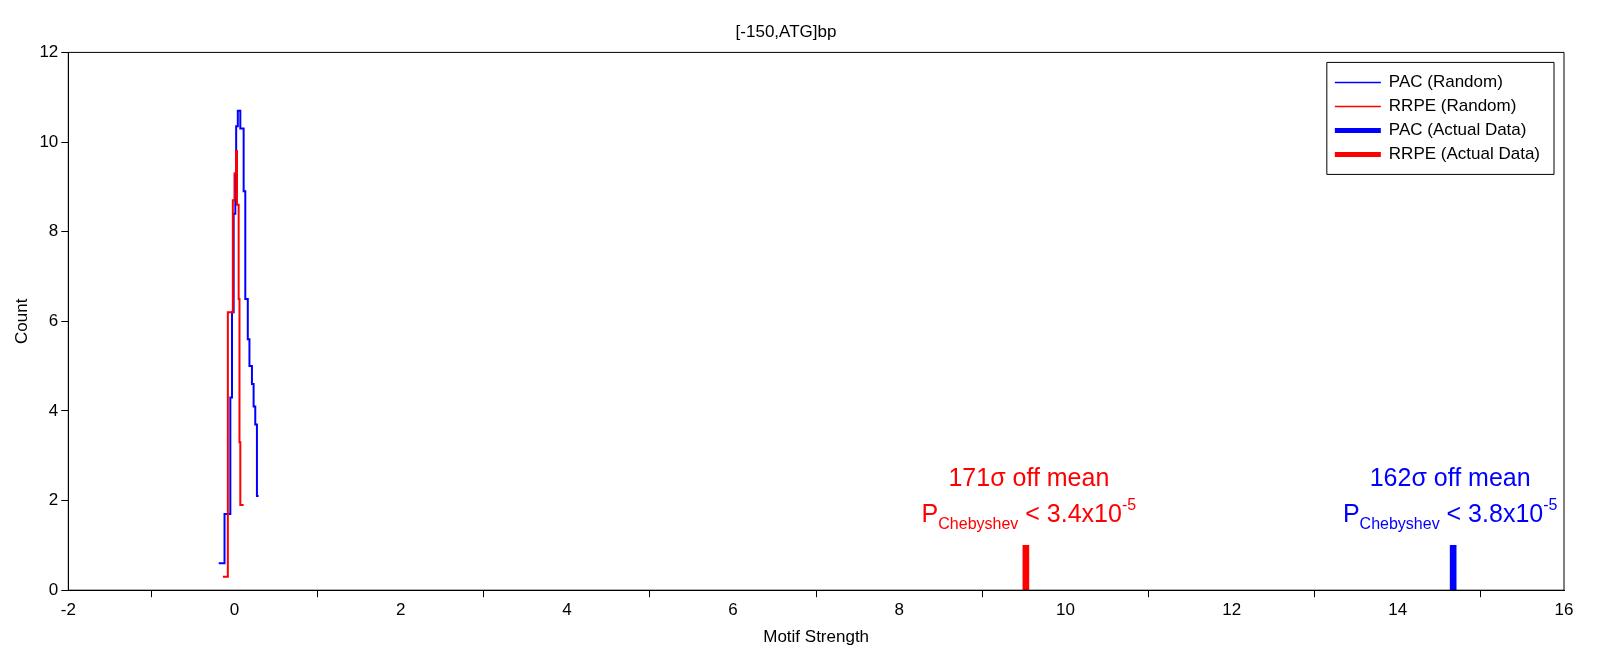  Describe the element at coordinates (1398, 610) in the screenshot. I see `x-tick-label: 14` at that location.